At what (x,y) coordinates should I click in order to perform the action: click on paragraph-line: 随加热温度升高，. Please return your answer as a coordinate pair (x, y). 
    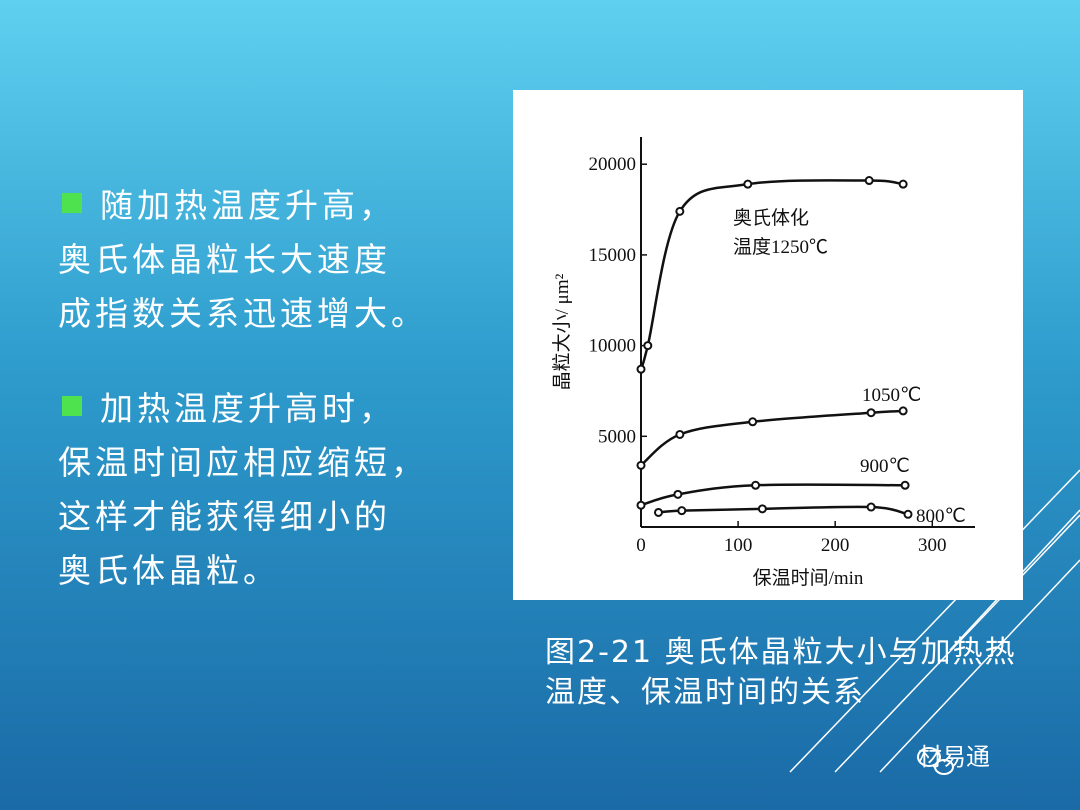
    Looking at the image, I should click on (248, 205).